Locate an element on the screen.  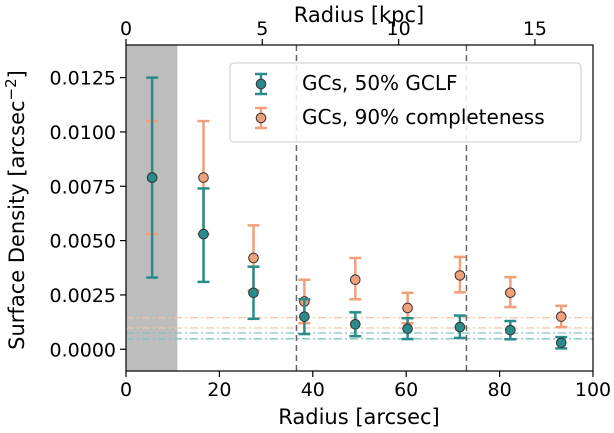
legend-frame is located at coordinates (405, 102).